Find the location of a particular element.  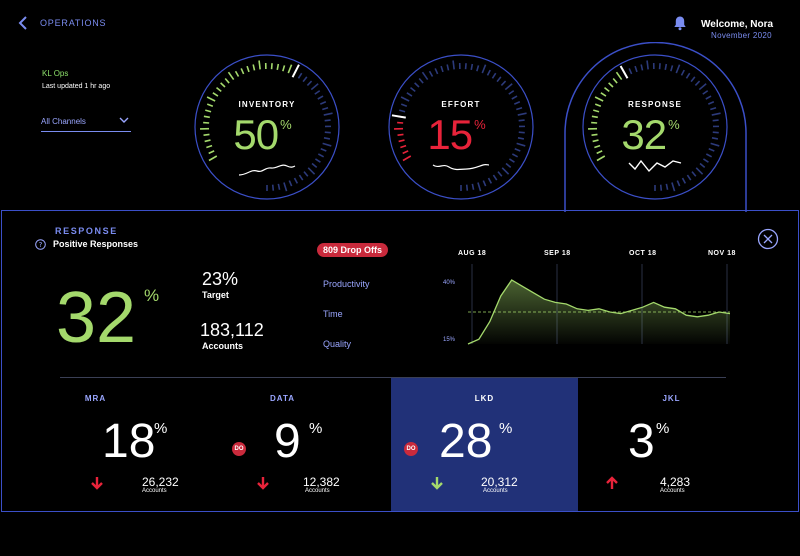

gauge-indicator is located at coordinates (398, 116).